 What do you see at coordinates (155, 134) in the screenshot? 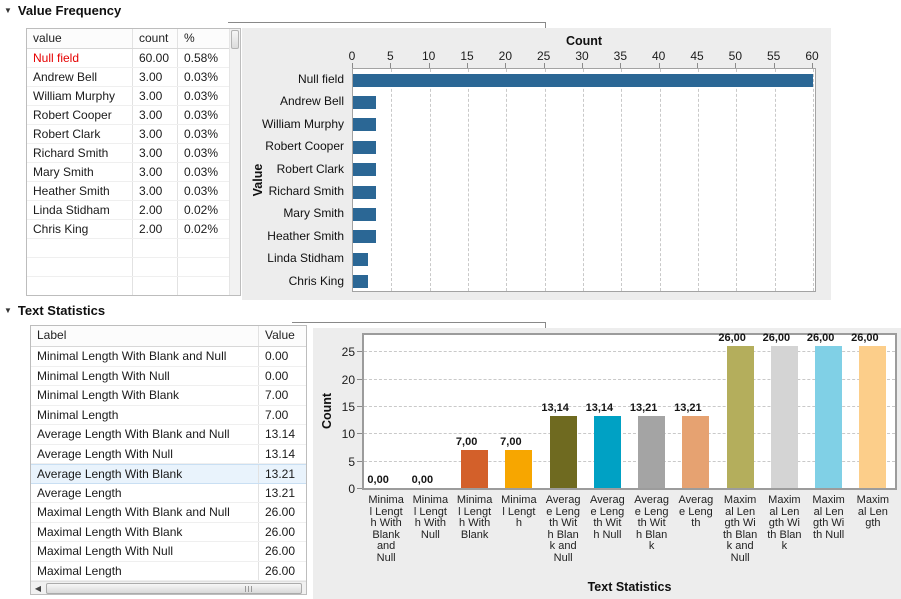
I see `cell-count: 3.00` at bounding box center [155, 134].